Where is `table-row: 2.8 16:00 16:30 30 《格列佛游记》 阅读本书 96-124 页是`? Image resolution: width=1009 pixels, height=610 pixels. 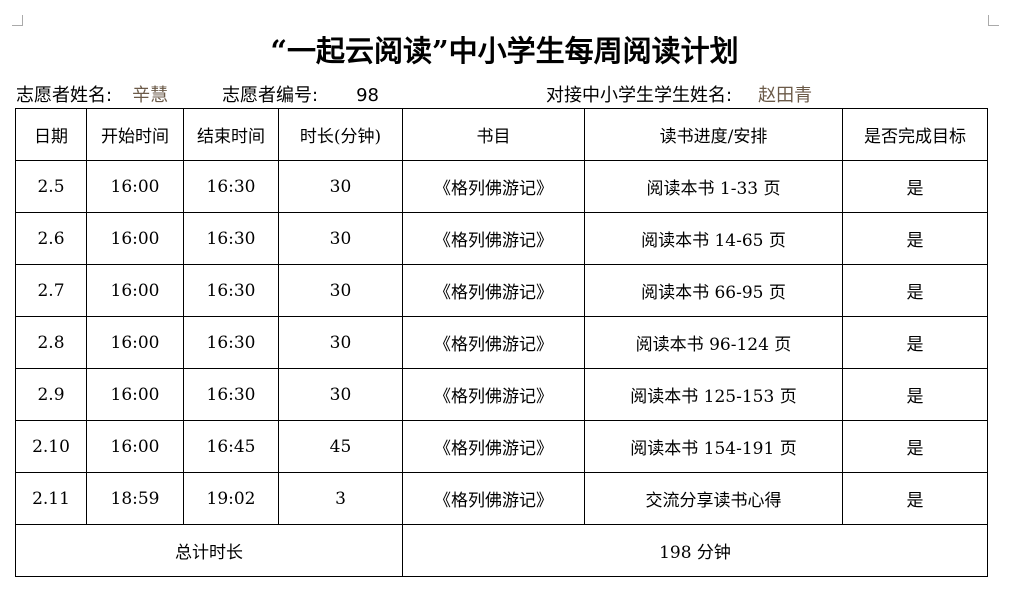
table-row: 2.8 16:00 16:30 30 《格列佛游记》 阅读本书 96-124 页是 is located at coordinates (501, 342).